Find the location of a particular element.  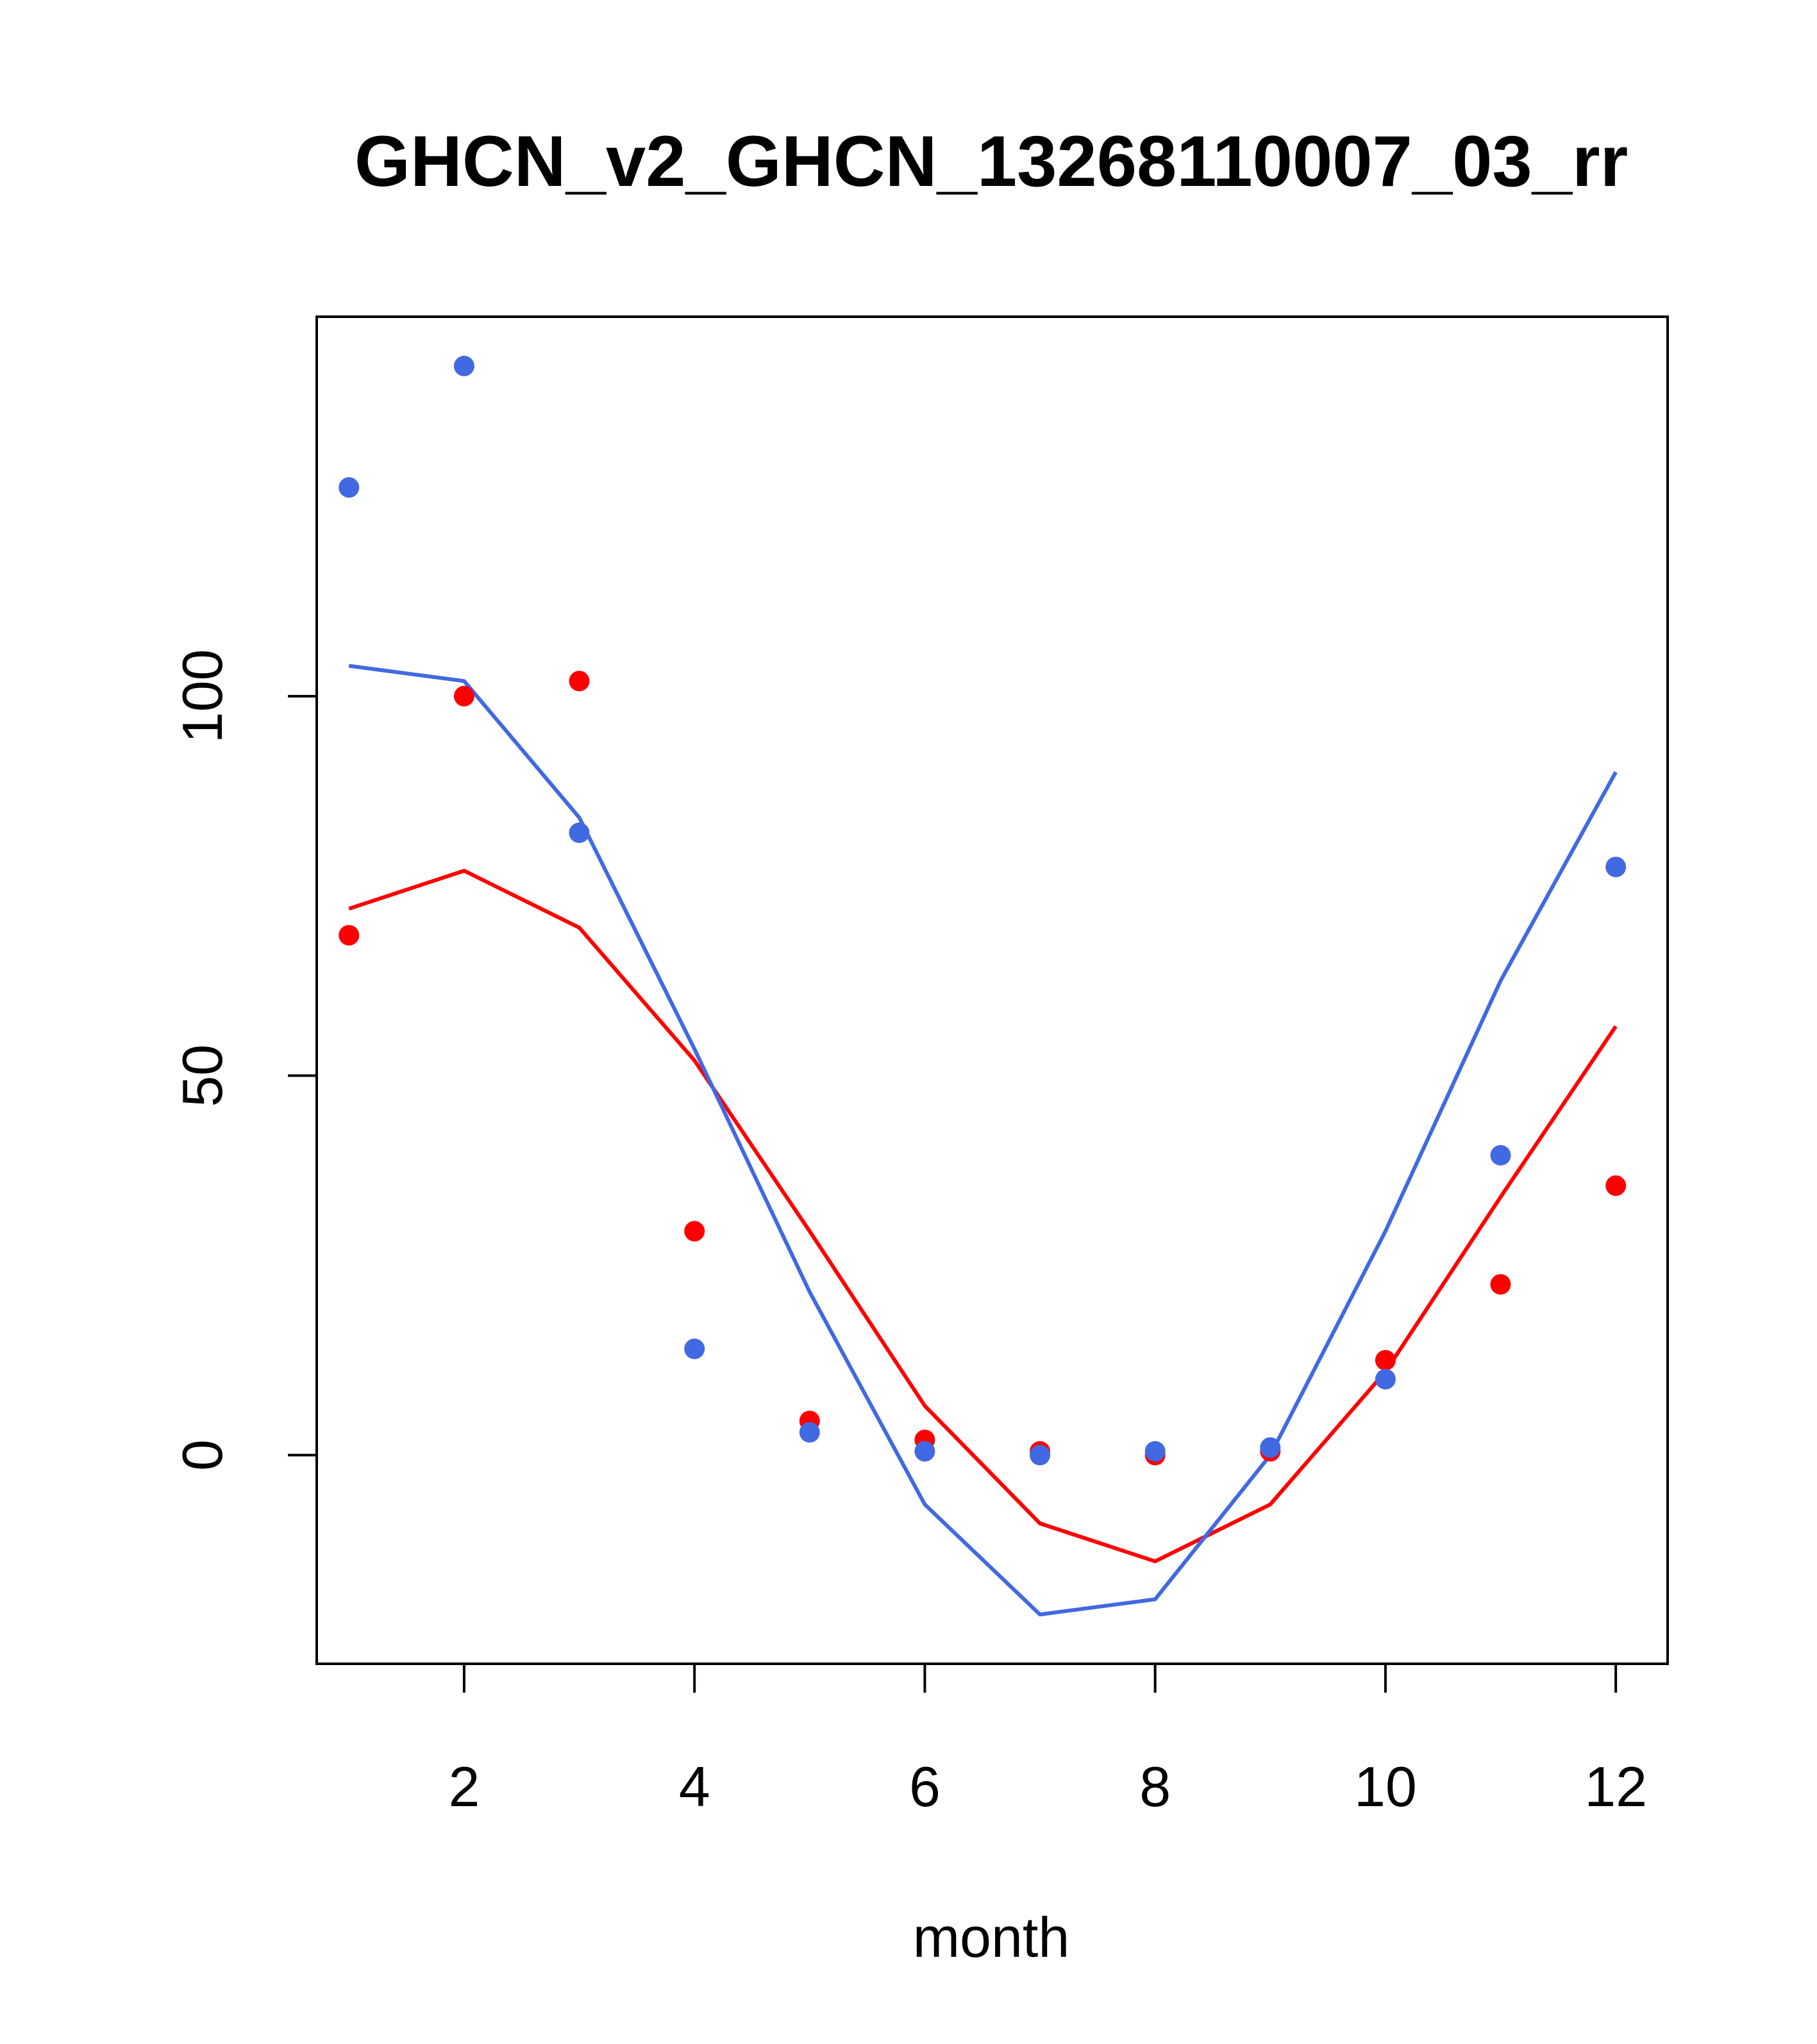

y-tick-label-50: 50 is located at coordinates (202, 1075).